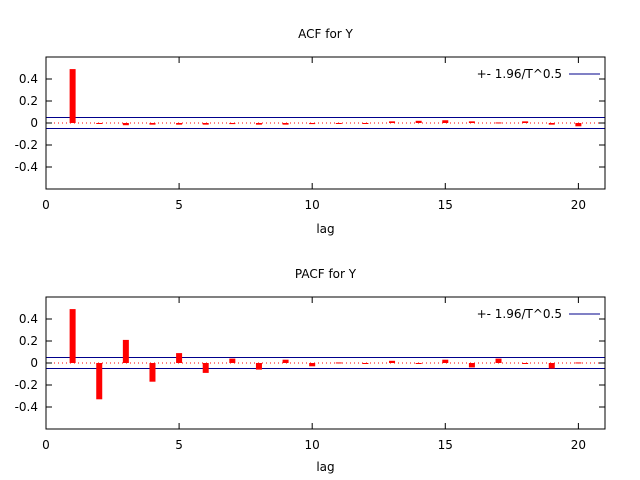 The image size is (640, 480). Describe the element at coordinates (326, 274) in the screenshot. I see `chart-title: PACF for Y` at that location.